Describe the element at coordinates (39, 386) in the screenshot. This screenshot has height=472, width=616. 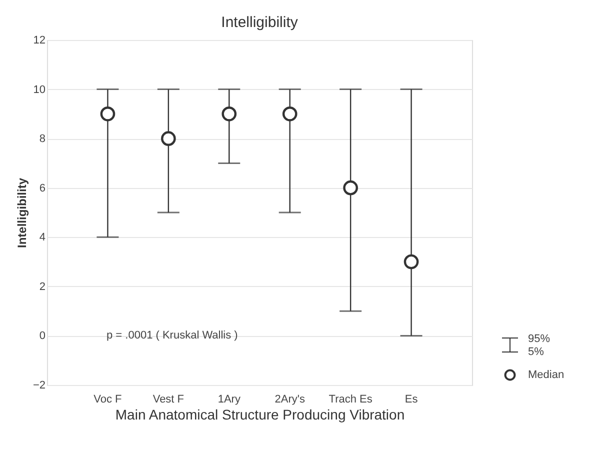
I see `y-tick-label: −2` at that location.